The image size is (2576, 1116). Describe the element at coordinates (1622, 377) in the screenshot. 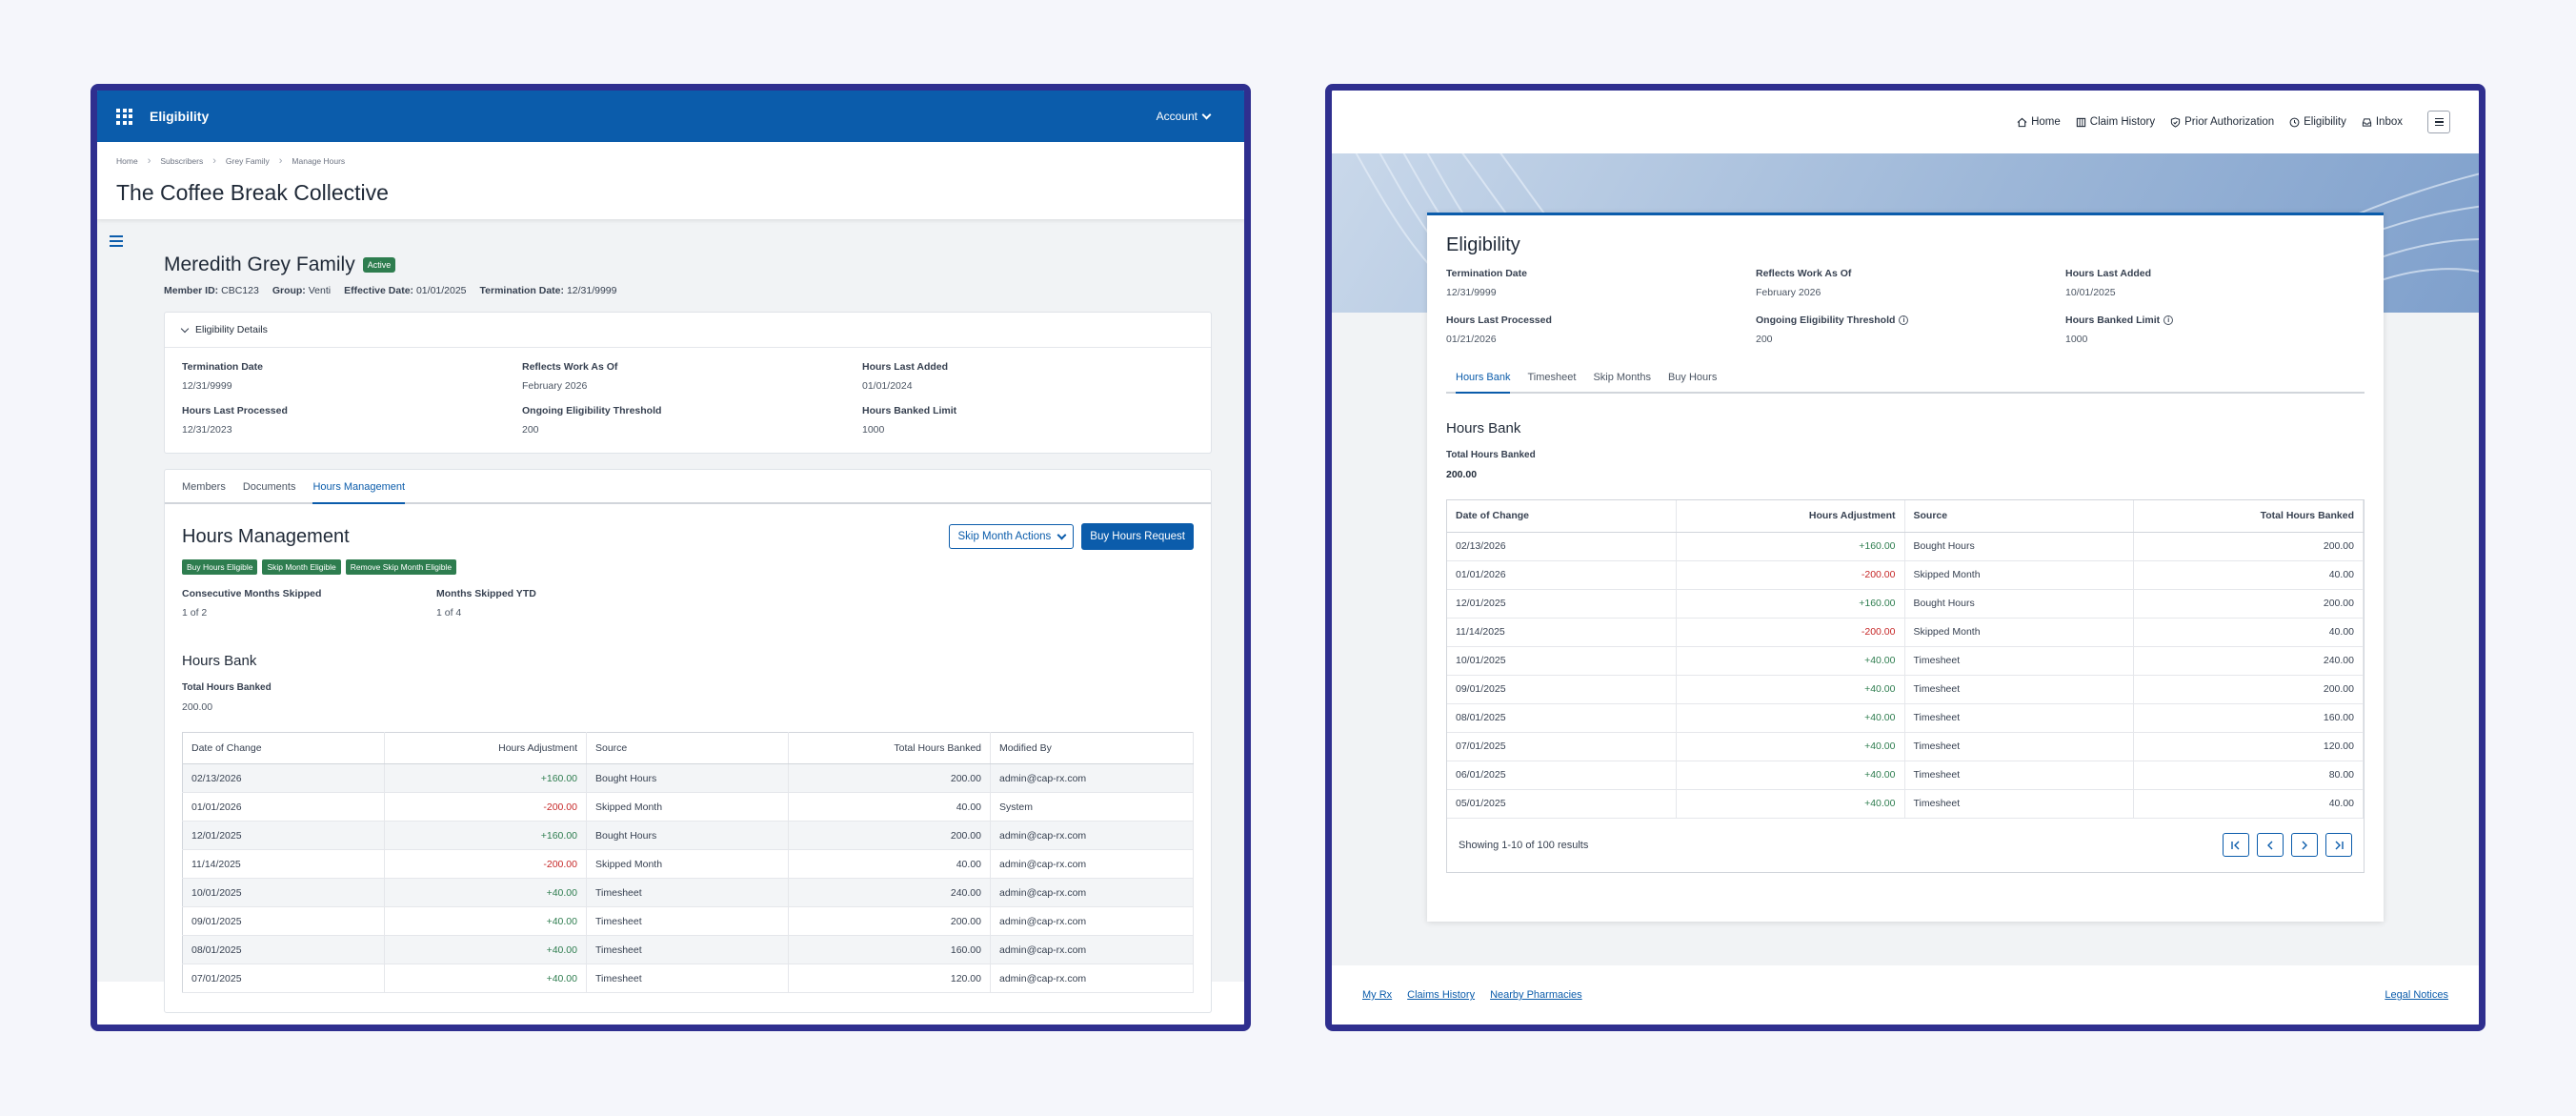

I see `tab-skip-months: Skip Months` at that location.